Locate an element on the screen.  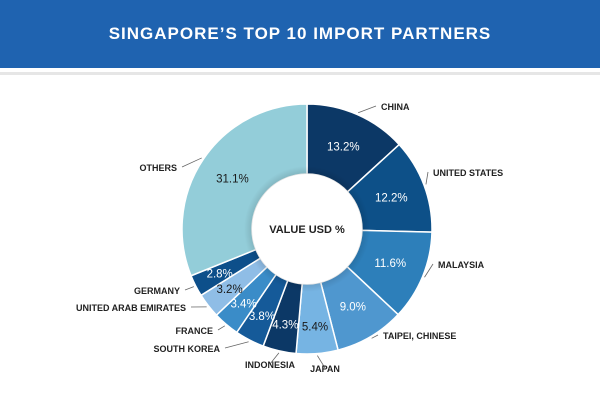
slice-category-label: INDONESIA is located at coordinates (270, 365).